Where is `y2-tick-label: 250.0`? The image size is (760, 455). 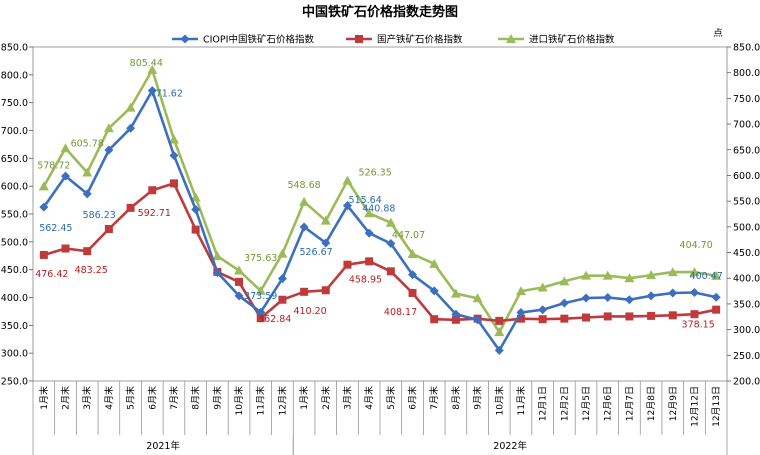
y2-tick-label: 250.0 is located at coordinates (746, 356).